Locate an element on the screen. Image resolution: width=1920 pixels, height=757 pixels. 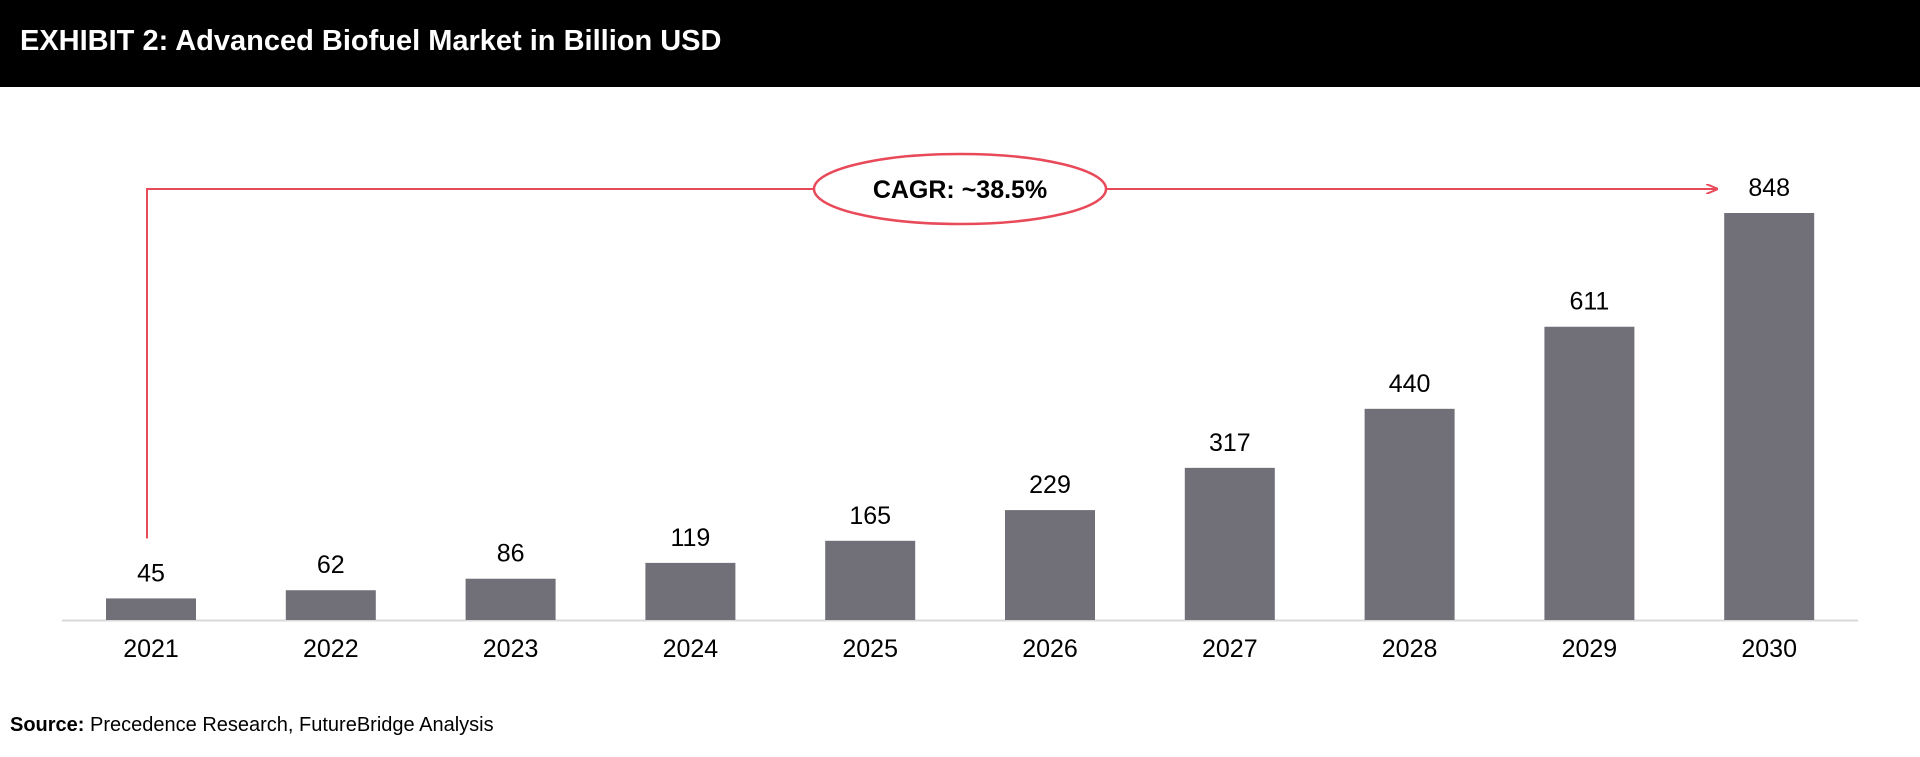
data-label-2027: 317 is located at coordinates (1230, 443).